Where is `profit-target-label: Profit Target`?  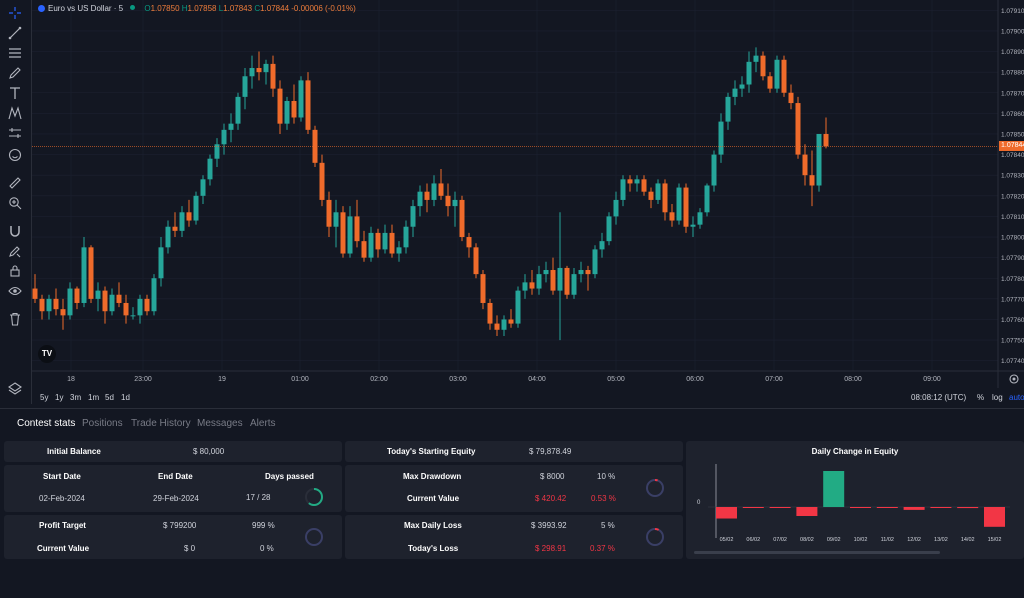
profit-target-label: Profit Target is located at coordinates (62, 525).